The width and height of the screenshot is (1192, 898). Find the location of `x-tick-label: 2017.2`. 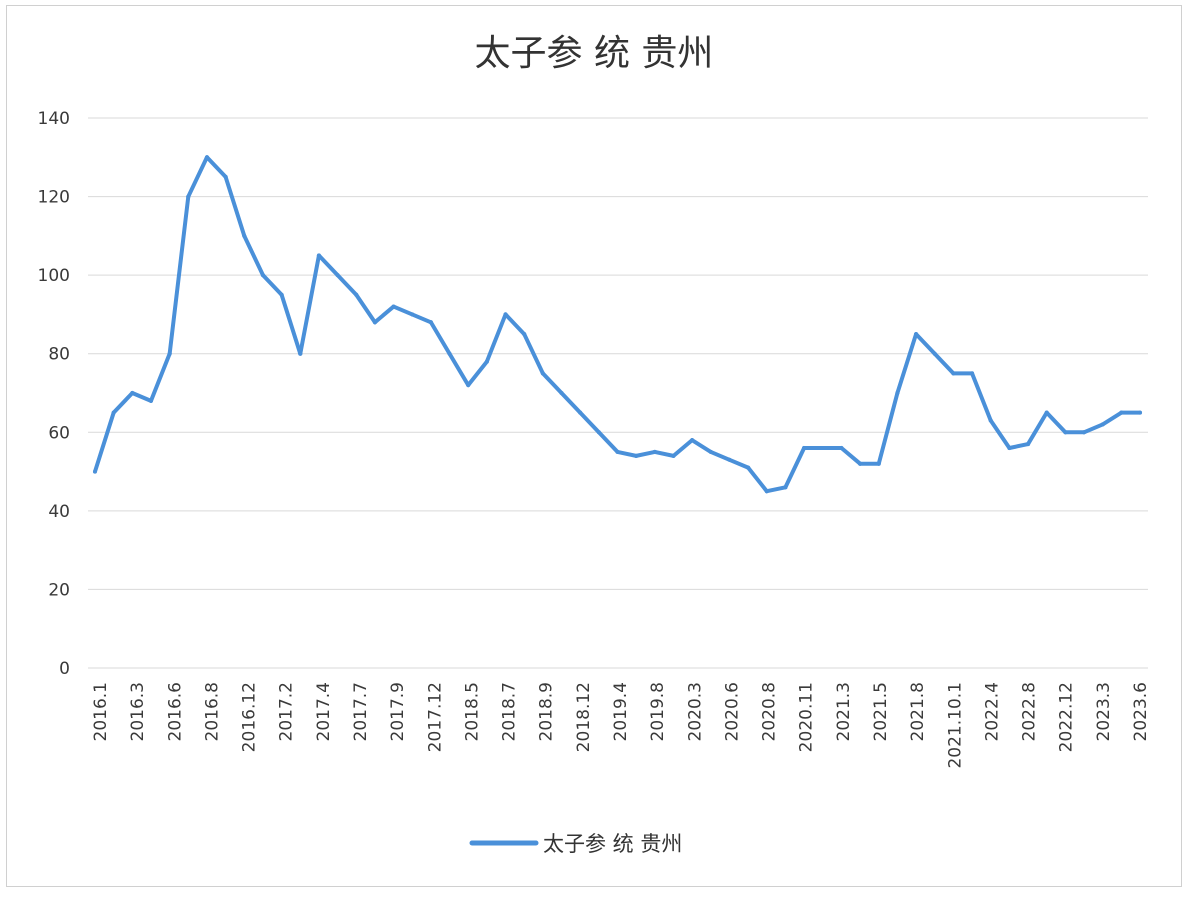

x-tick-label: 2017.2 is located at coordinates (287, 711).